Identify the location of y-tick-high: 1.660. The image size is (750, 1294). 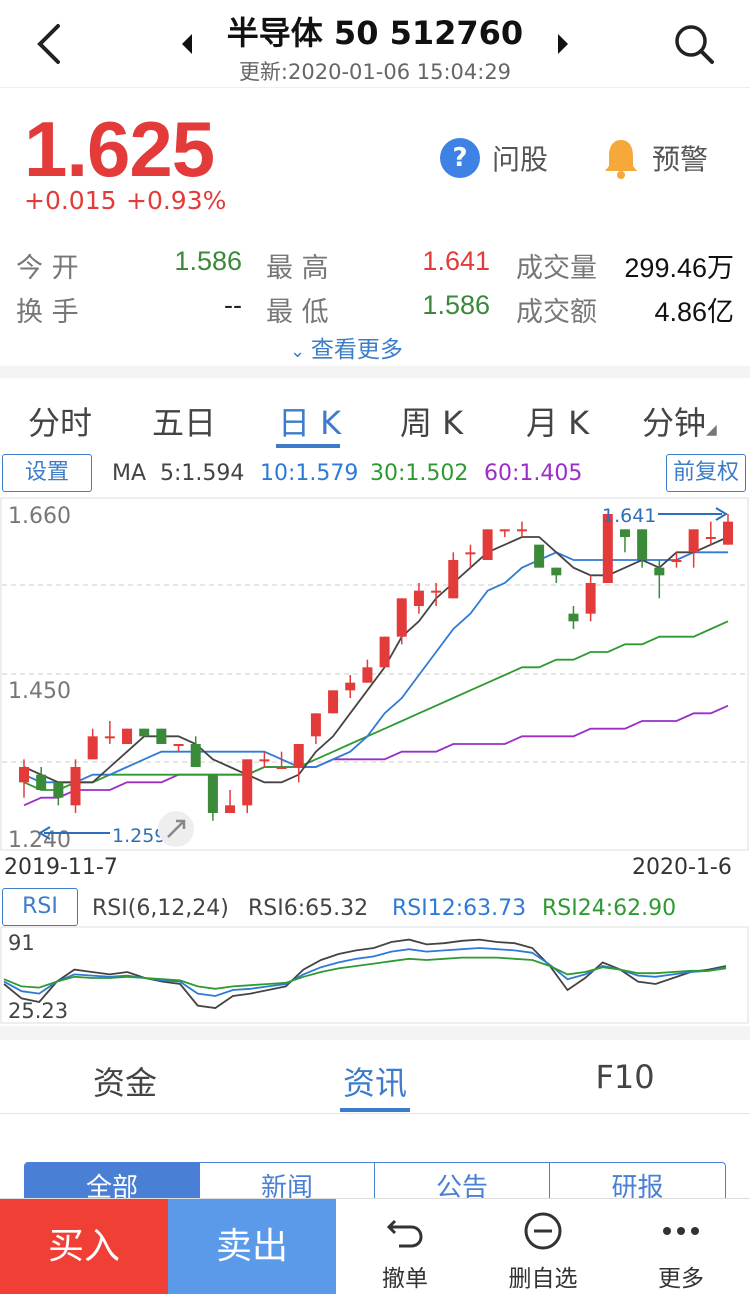
(39, 516).